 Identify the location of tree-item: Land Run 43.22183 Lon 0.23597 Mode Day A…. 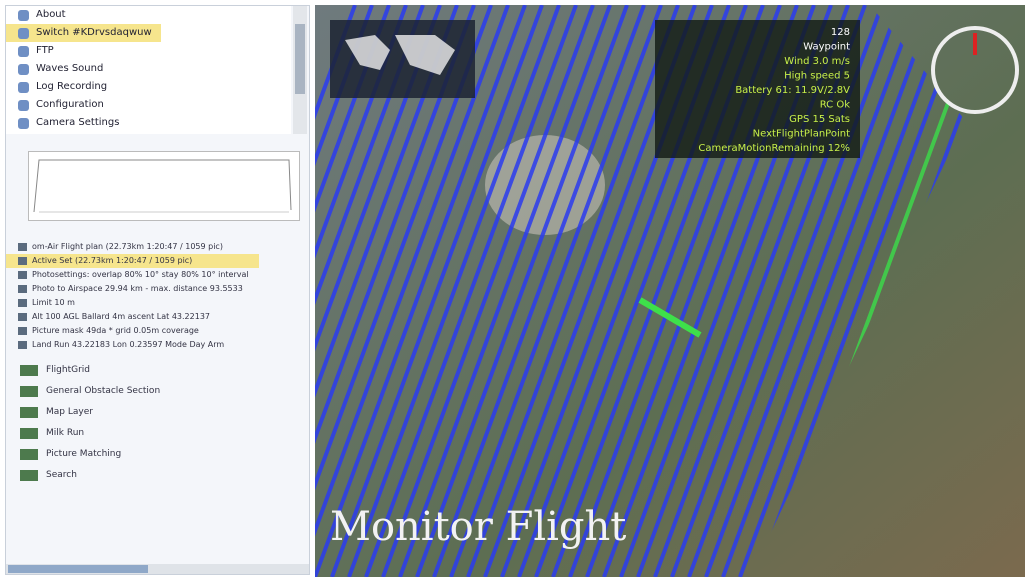
(157, 345).